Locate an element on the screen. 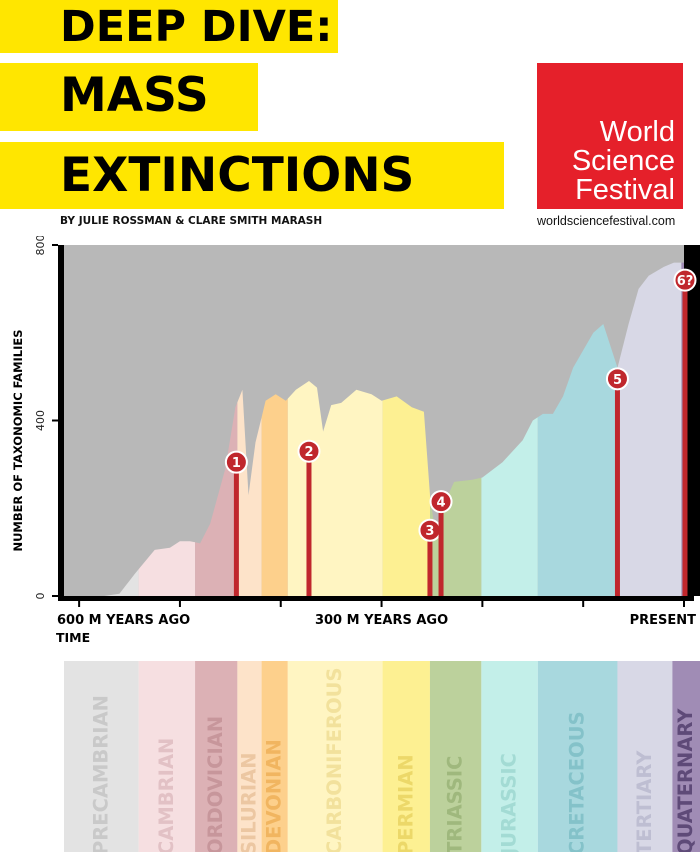  period-label-carboniferous: CARBONIFEROUS is located at coordinates (334, 759).